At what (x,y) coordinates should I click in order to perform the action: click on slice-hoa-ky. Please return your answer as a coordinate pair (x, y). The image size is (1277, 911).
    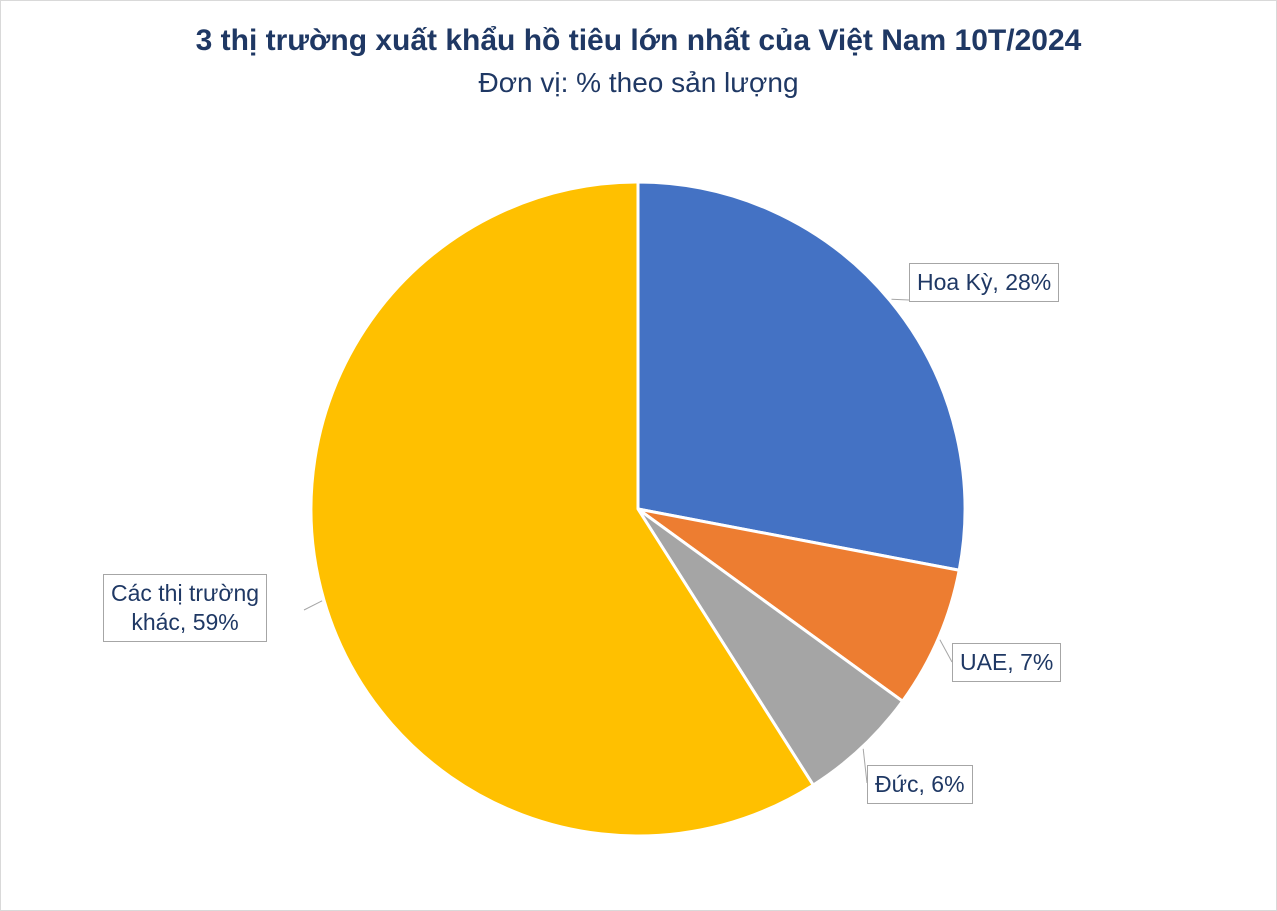
    Looking at the image, I should click on (801, 376).